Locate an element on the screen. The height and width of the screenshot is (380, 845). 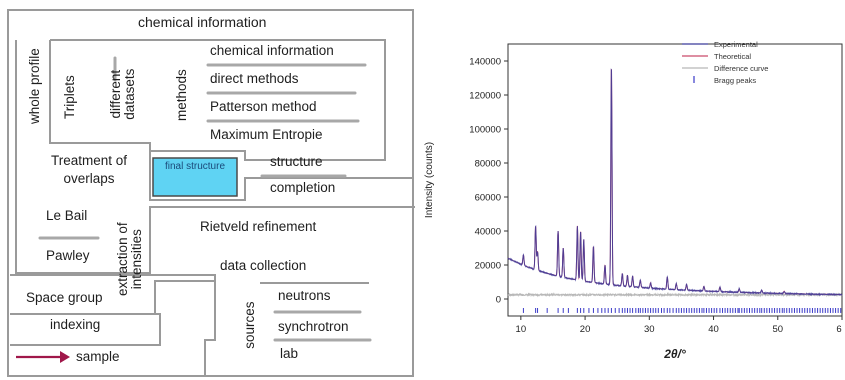
label-structure: structure is located at coordinates (296, 161).